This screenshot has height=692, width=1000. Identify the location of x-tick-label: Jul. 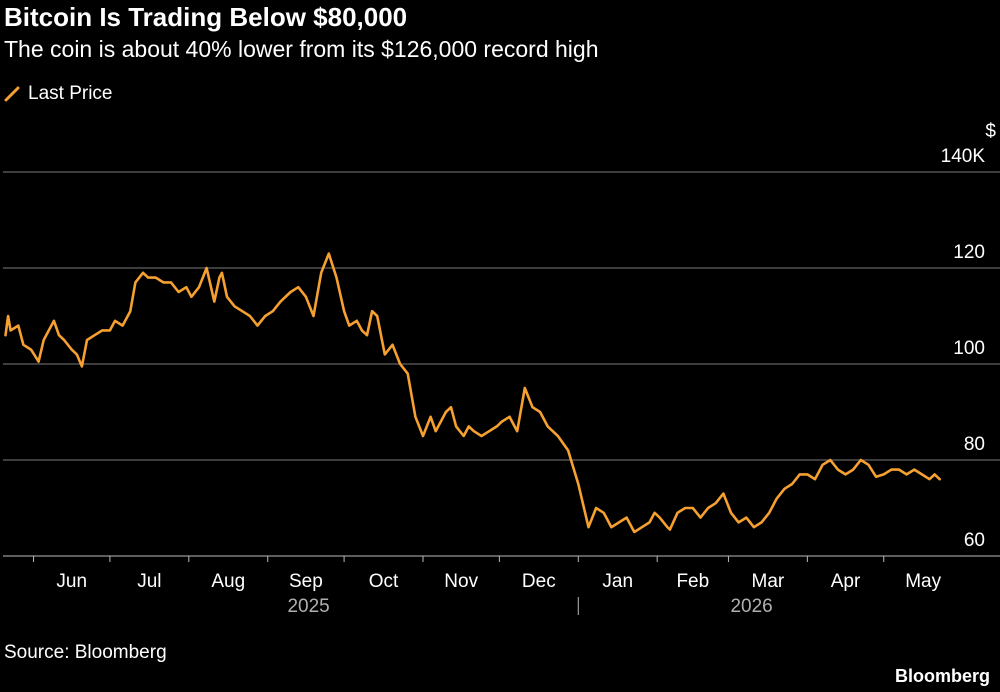
(149, 581).